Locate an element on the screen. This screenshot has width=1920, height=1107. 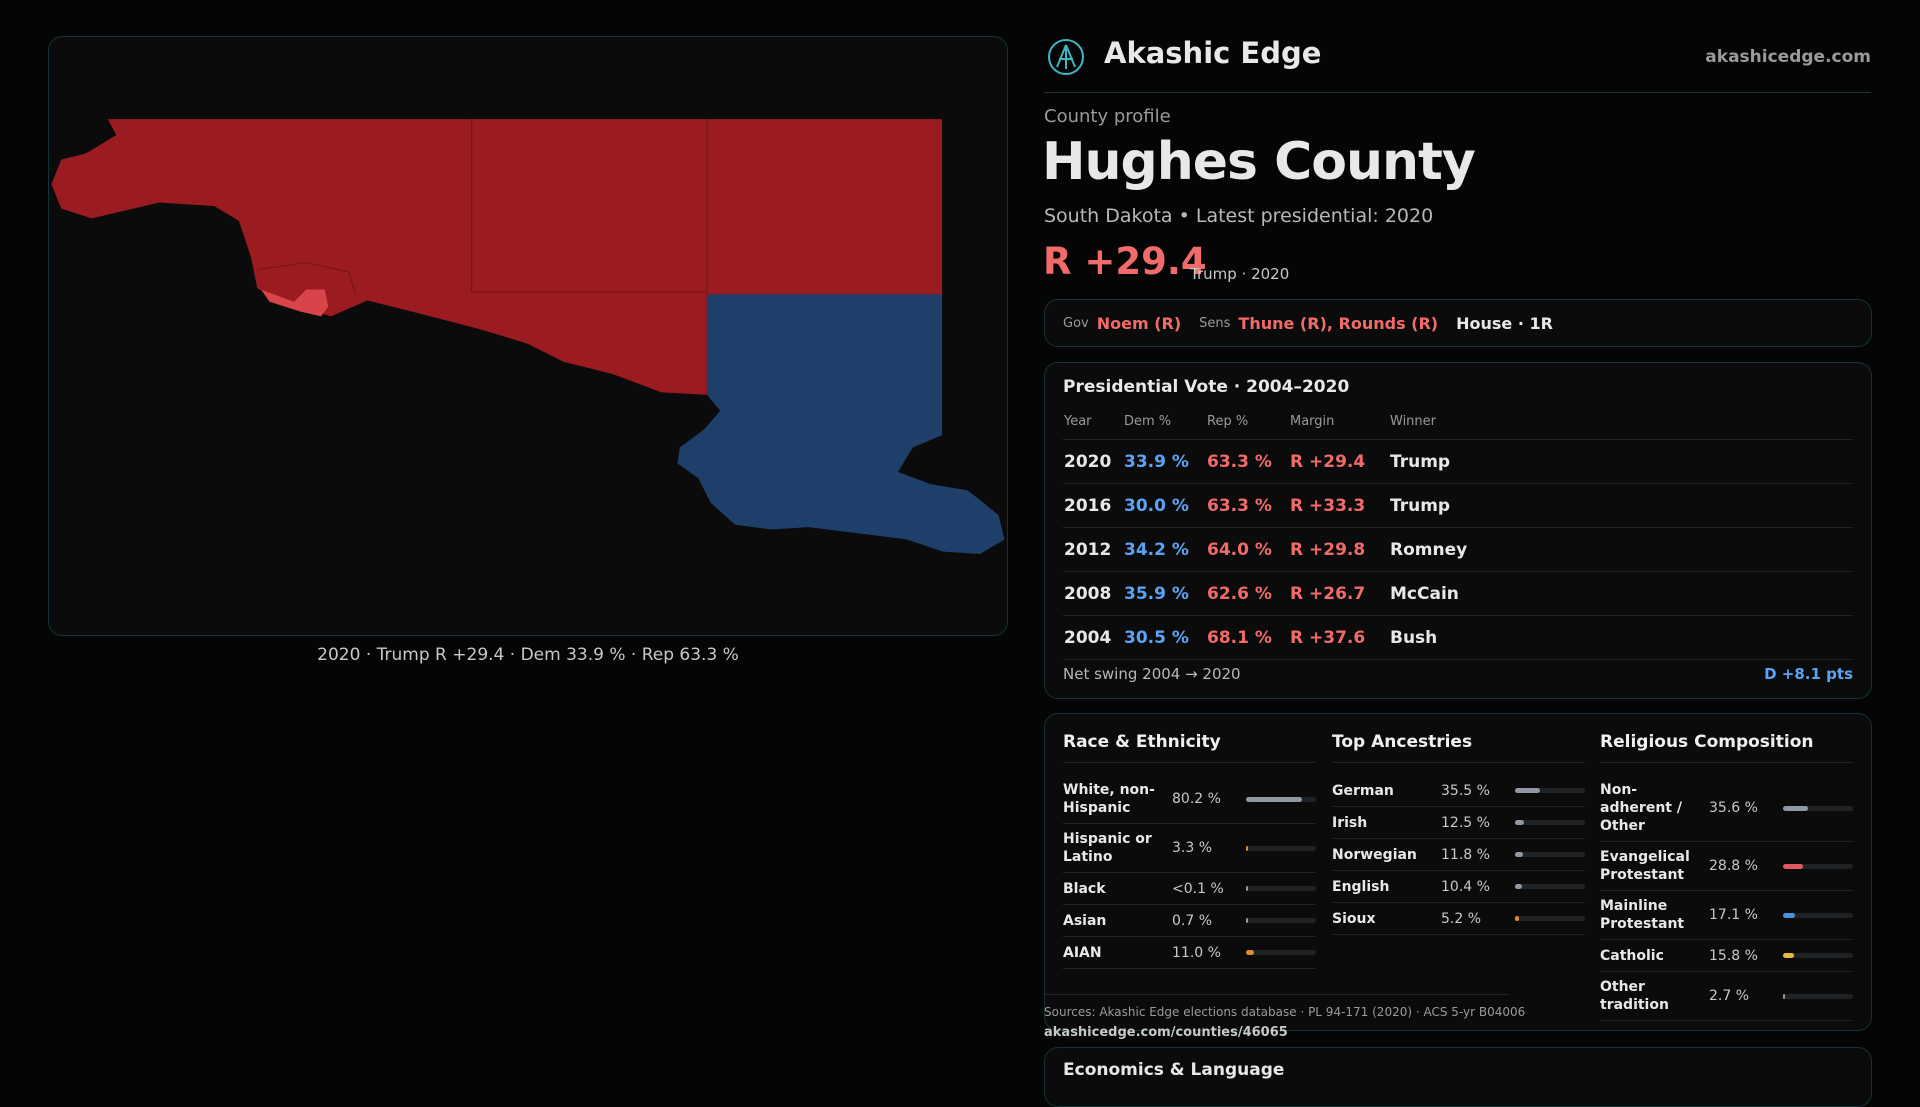
section-title: Race & Ethnicity is located at coordinates (1189, 747).